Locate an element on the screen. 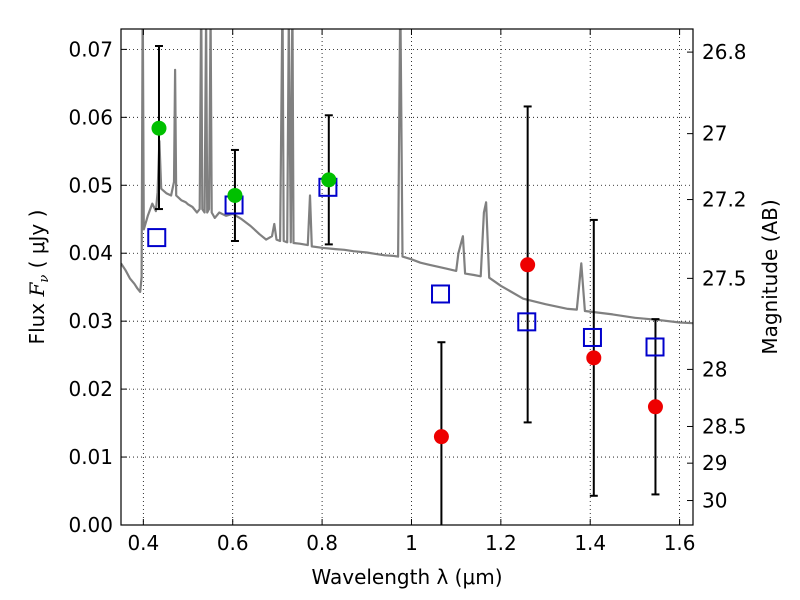 Image resolution: width=800 pixels, height=600 pixels. magnitude-axis-label: Magnitude (AB) is located at coordinates (770, 276).